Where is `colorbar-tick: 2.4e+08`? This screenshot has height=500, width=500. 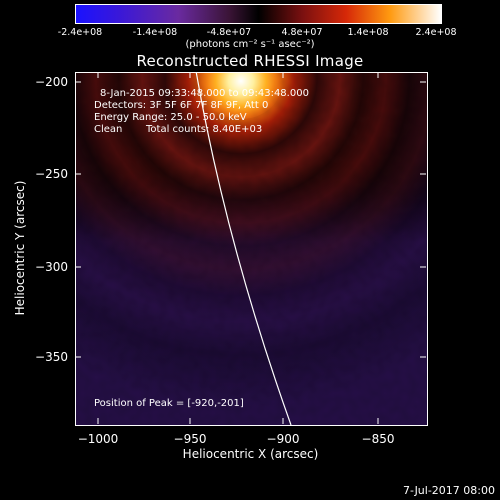 colorbar-tick: 2.4e+08 is located at coordinates (436, 32).